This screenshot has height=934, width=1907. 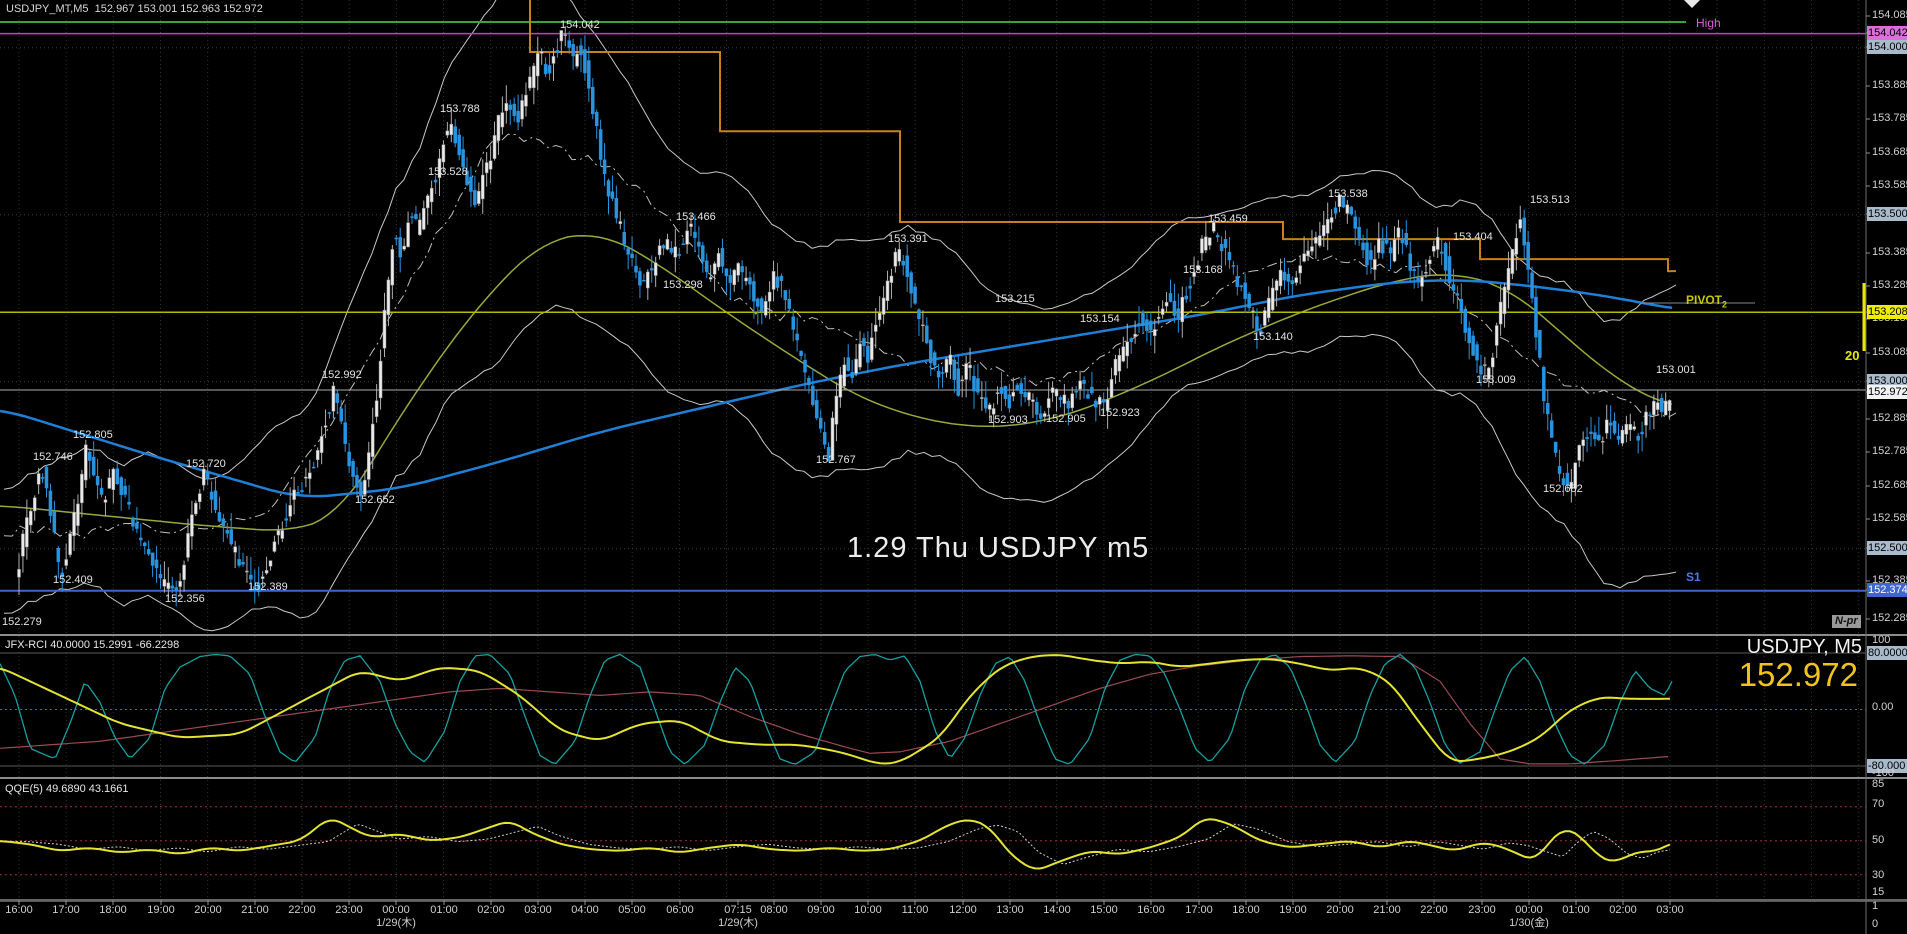 I want to click on price-axis-label: 152.885, so click(x=1889, y=418).